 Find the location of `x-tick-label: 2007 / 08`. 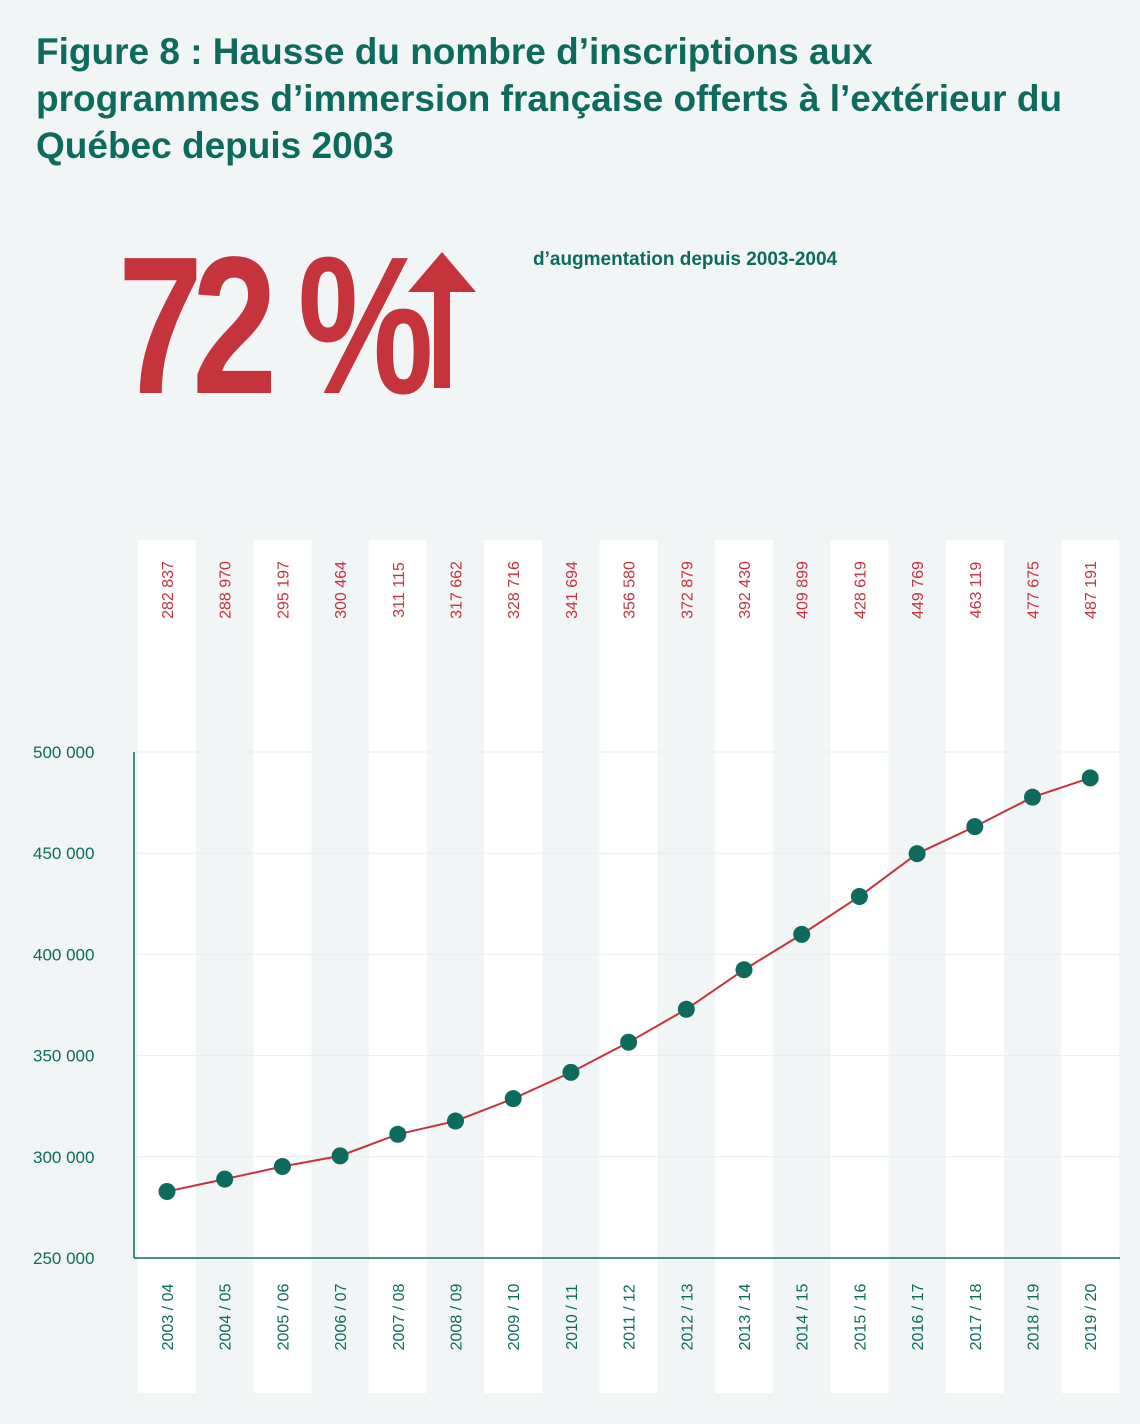

x-tick-label: 2007 / 08 is located at coordinates (399, 1317).